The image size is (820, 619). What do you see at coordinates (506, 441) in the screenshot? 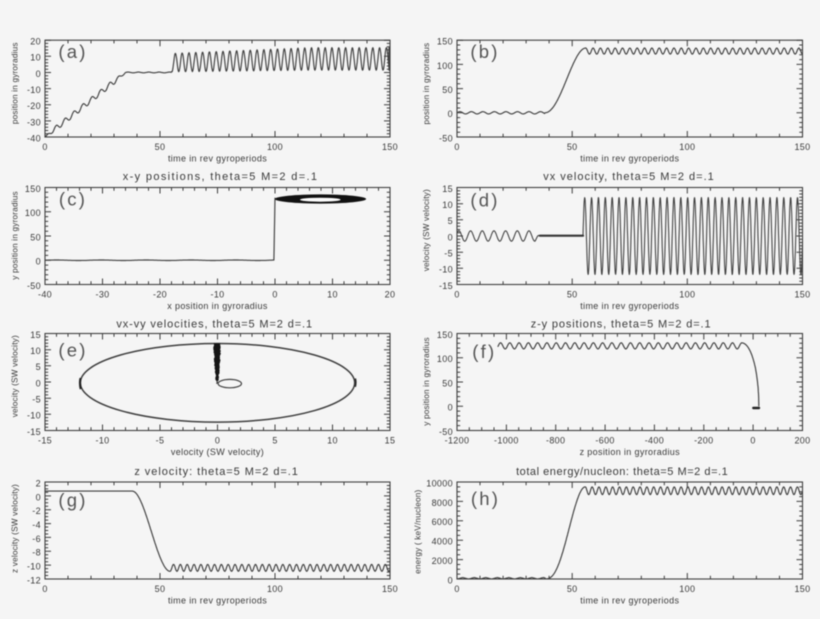
I see `svg-text: -1000` at bounding box center [506, 441].